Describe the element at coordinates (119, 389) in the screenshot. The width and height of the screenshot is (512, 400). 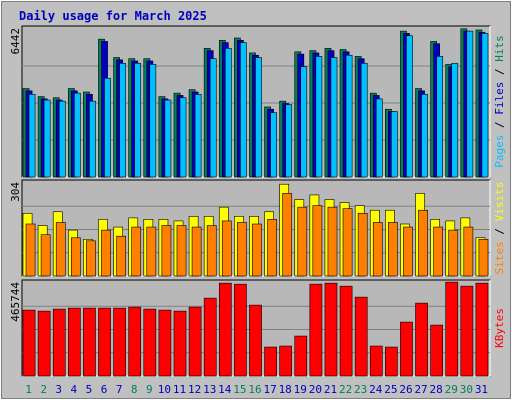
I see `x-tick-label-day-7: 7` at that location.